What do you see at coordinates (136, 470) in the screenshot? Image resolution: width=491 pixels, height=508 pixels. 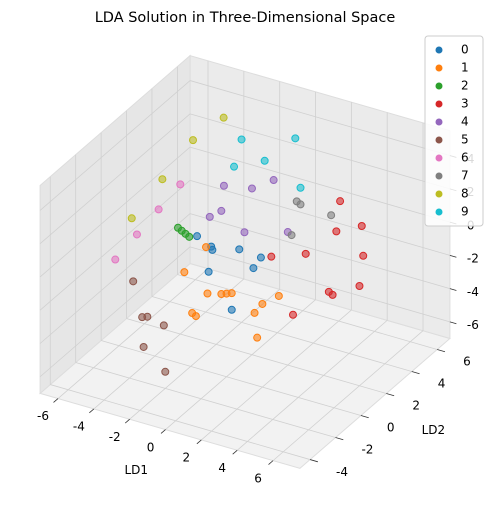 I see `x-axis-label: LD1` at bounding box center [136, 470].